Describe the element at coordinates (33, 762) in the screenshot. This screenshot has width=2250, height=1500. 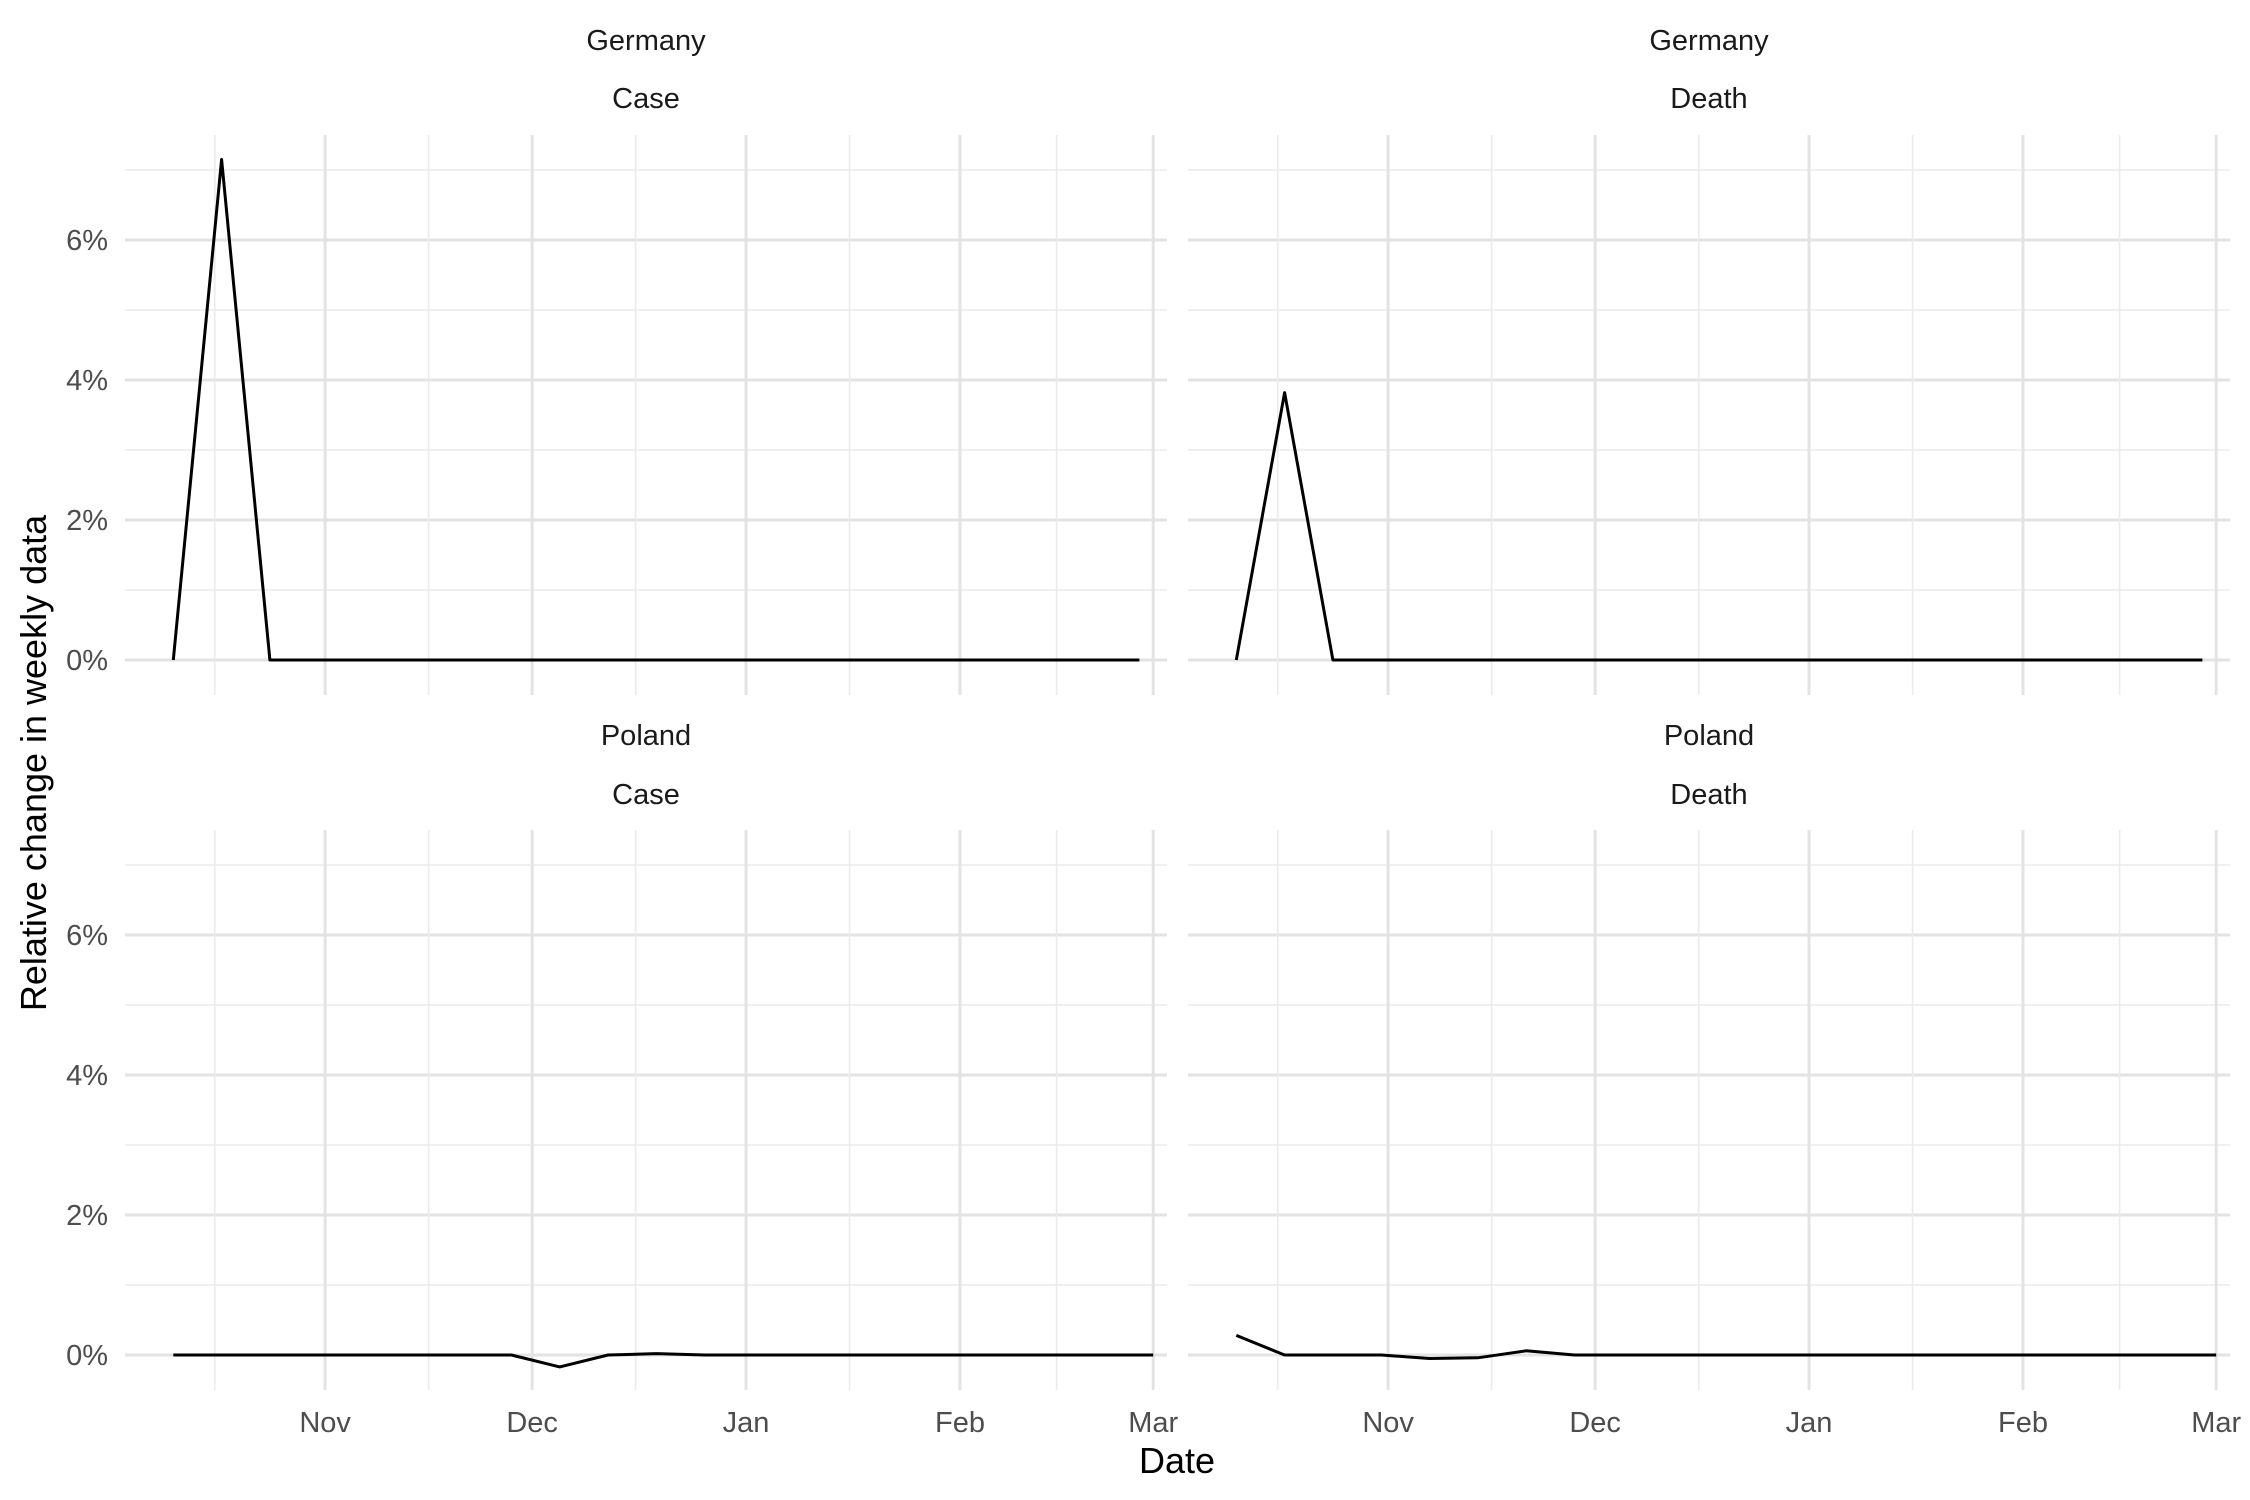
I see `y-axis-title: Relative change in weekly data` at that location.